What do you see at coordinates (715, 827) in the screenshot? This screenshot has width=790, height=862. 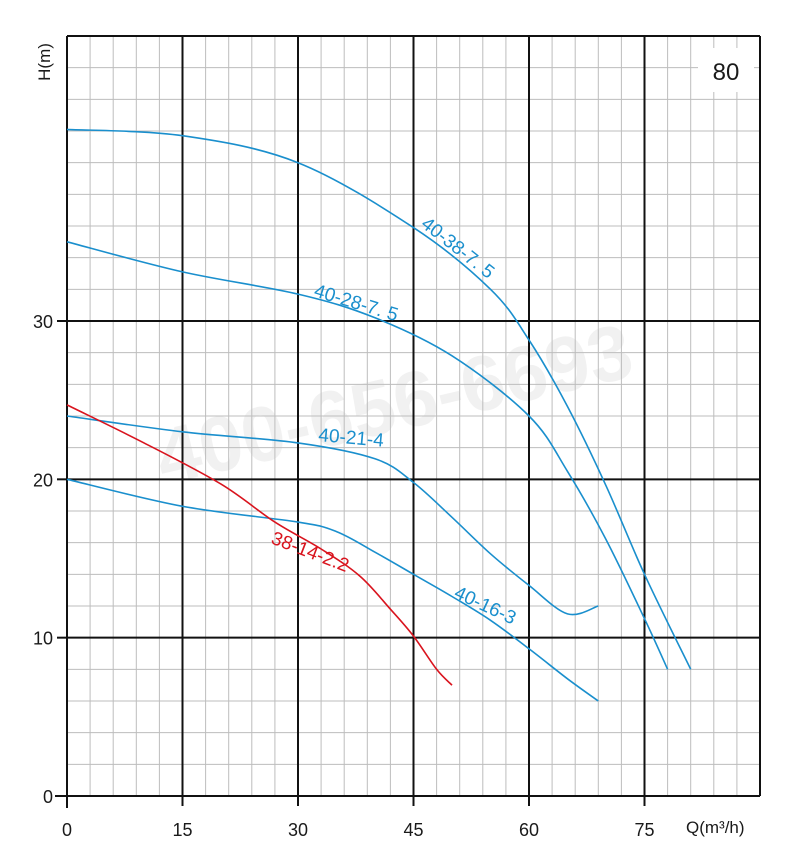 I see `x-axis-label: Q(m³/h)` at bounding box center [715, 827].